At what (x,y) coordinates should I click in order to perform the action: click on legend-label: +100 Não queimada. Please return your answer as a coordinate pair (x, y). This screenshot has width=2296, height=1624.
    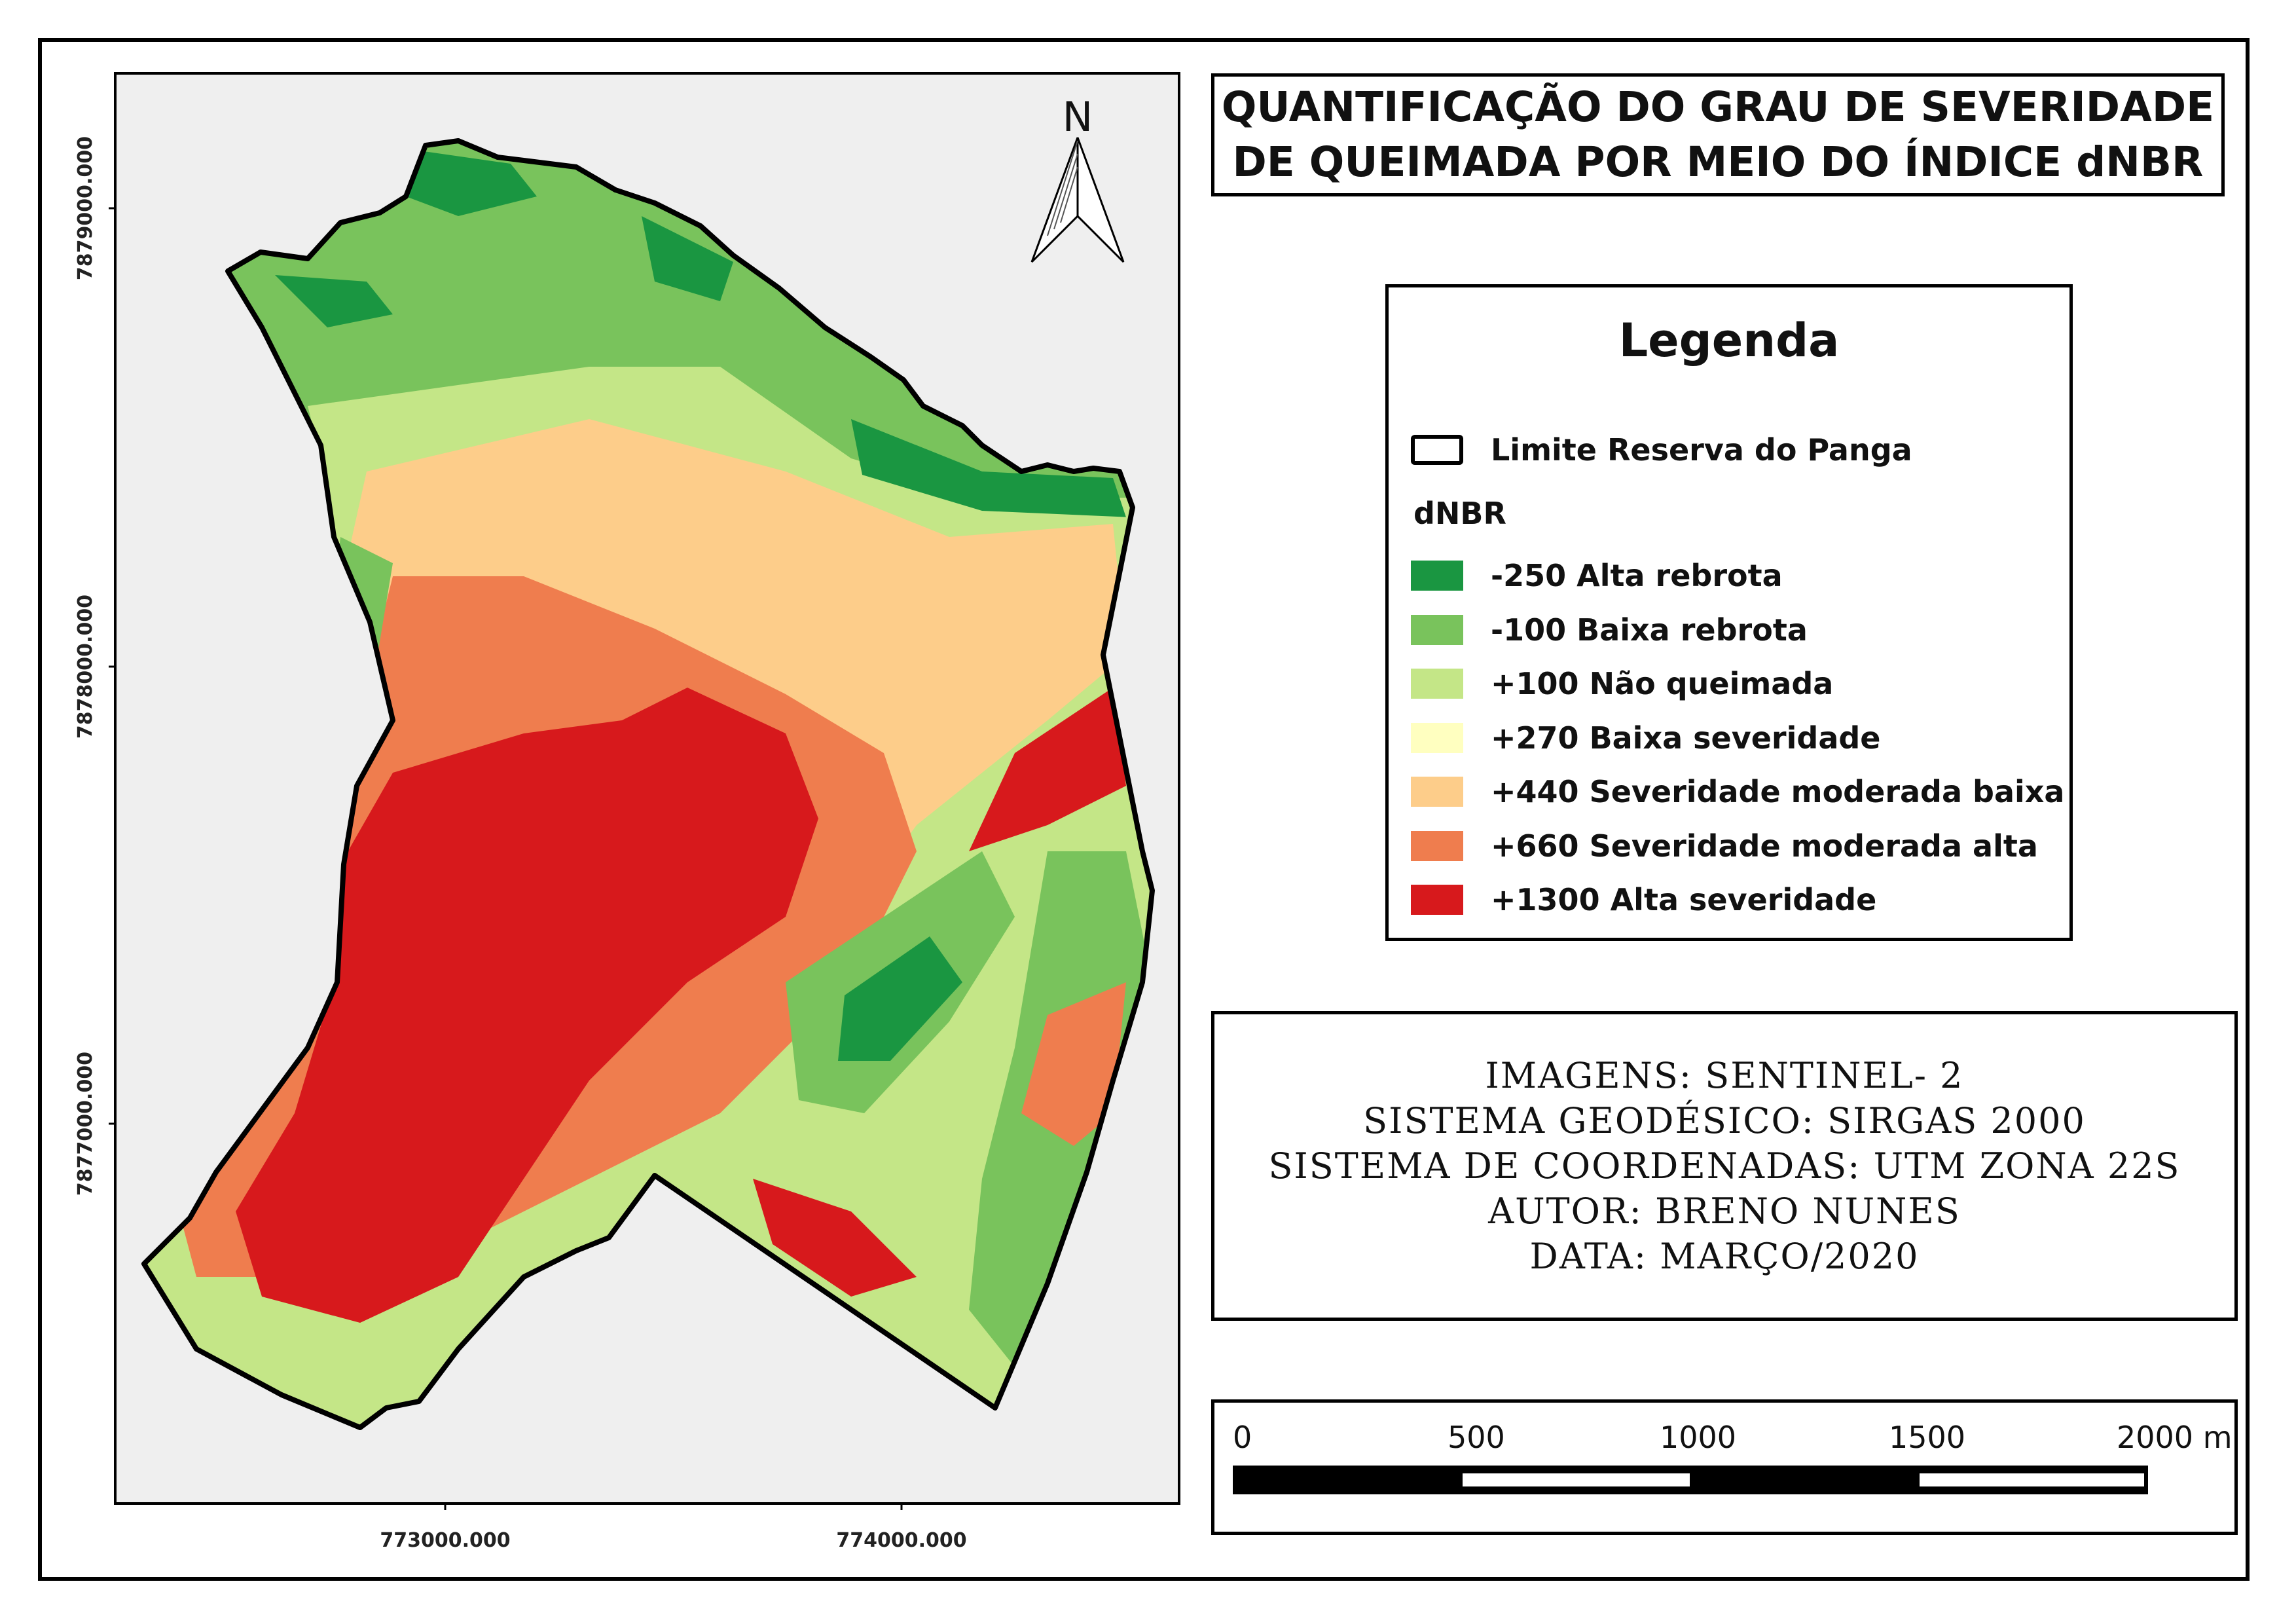
    Looking at the image, I should click on (1662, 683).